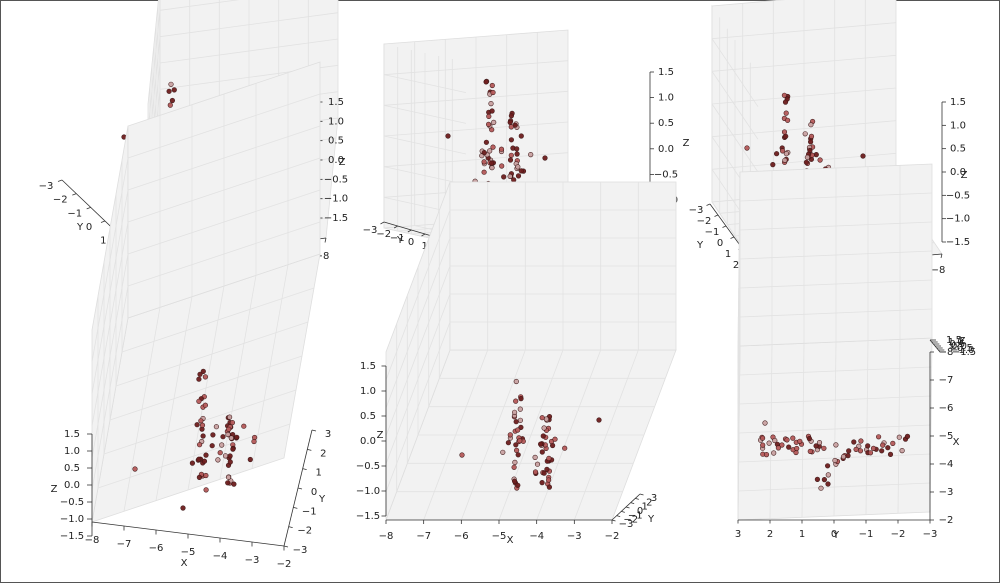 This screenshot has height=583, width=1000. Describe the element at coordinates (654, 498) in the screenshot. I see `y-axis-tick-label: 3` at that location.